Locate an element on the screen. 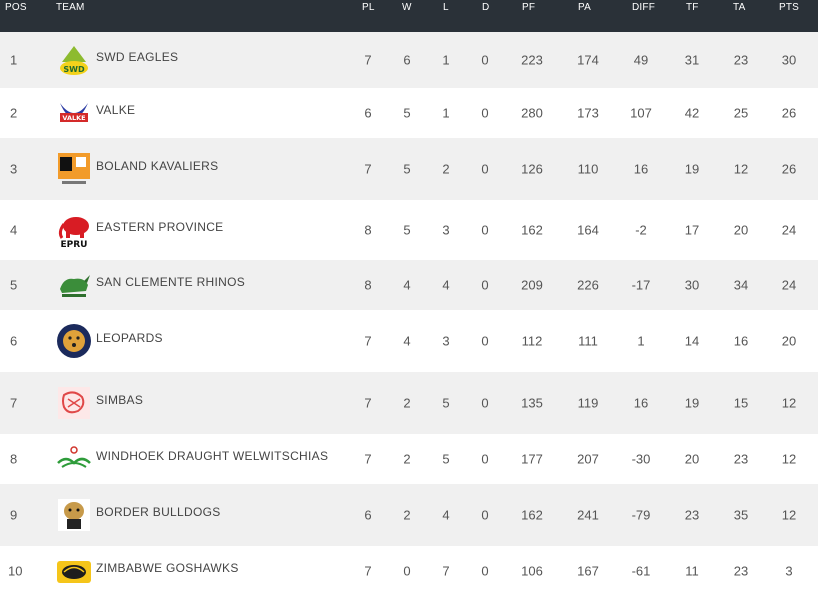 Image resolution: width=821 pixels, height=605 pixels. header-pos: POS is located at coordinates (16, 7).